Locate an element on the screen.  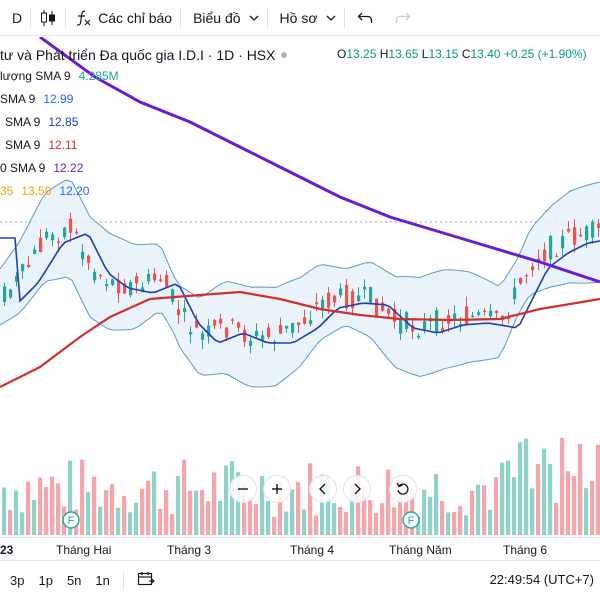
date-range-button is located at coordinates (146, 580).